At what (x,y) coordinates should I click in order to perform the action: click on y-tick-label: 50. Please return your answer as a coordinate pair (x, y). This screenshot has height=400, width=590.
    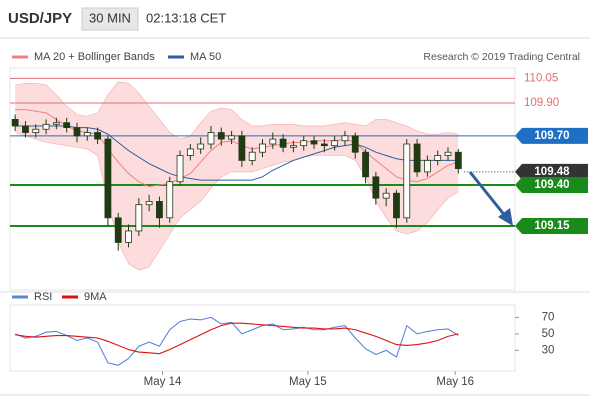
    Looking at the image, I should click on (548, 334).